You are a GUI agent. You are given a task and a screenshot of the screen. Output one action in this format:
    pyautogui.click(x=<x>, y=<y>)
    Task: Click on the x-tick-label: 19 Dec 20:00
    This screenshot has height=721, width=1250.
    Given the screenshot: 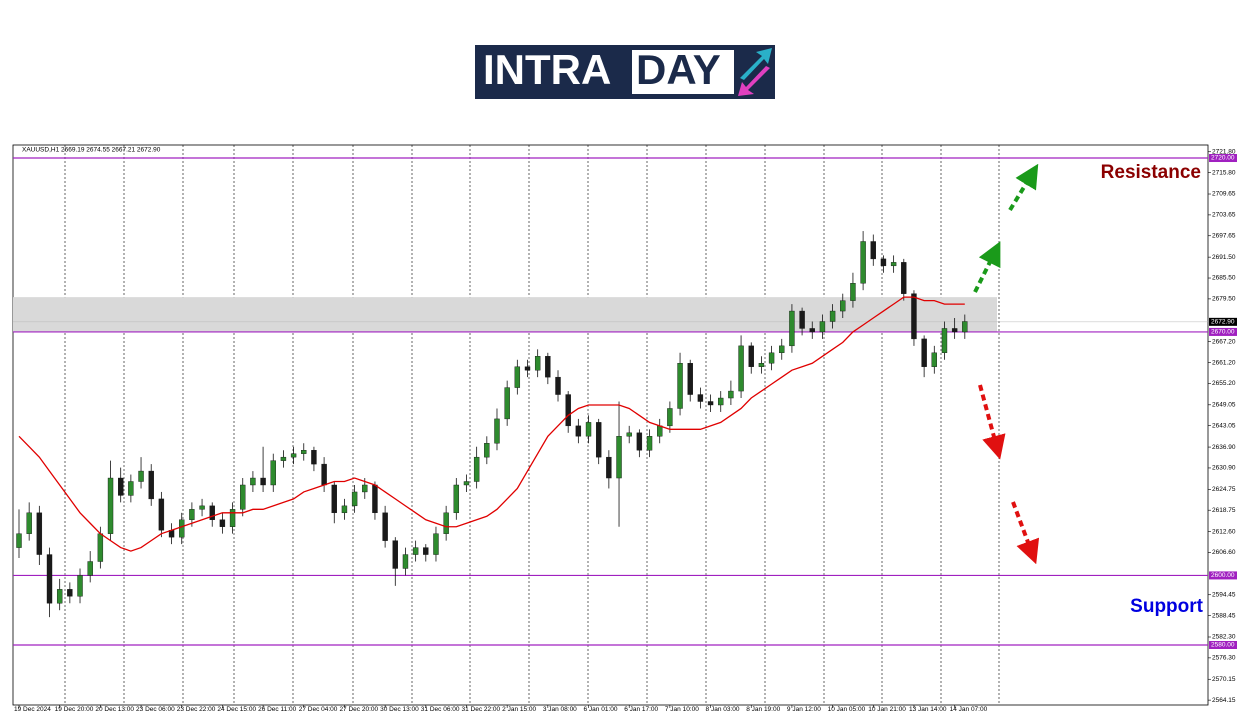 What is the action you would take?
    pyautogui.click(x=74, y=709)
    